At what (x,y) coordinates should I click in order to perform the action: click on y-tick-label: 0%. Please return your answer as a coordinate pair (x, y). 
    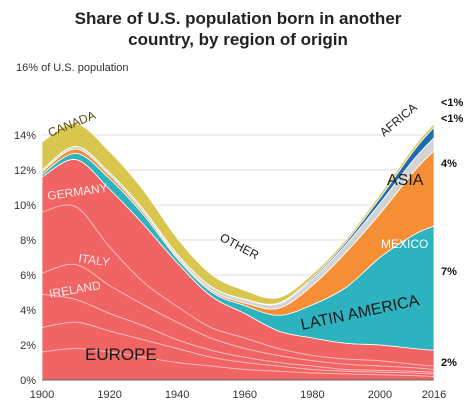
    Looking at the image, I should click on (28, 381).